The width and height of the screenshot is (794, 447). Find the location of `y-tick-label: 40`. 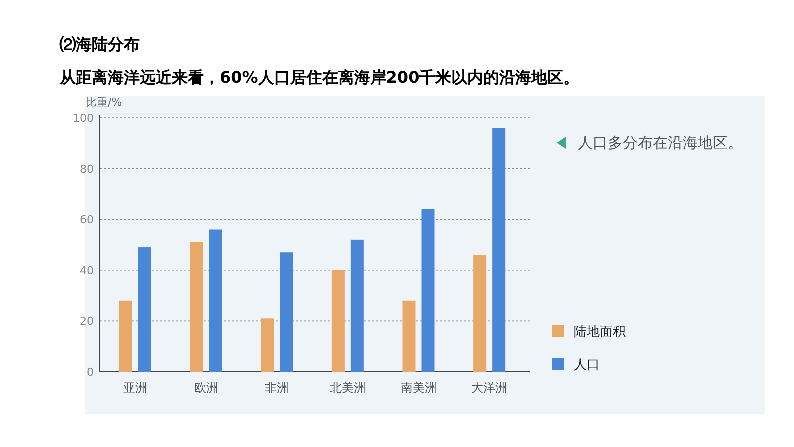

y-tick-label: 40 is located at coordinates (87, 271).